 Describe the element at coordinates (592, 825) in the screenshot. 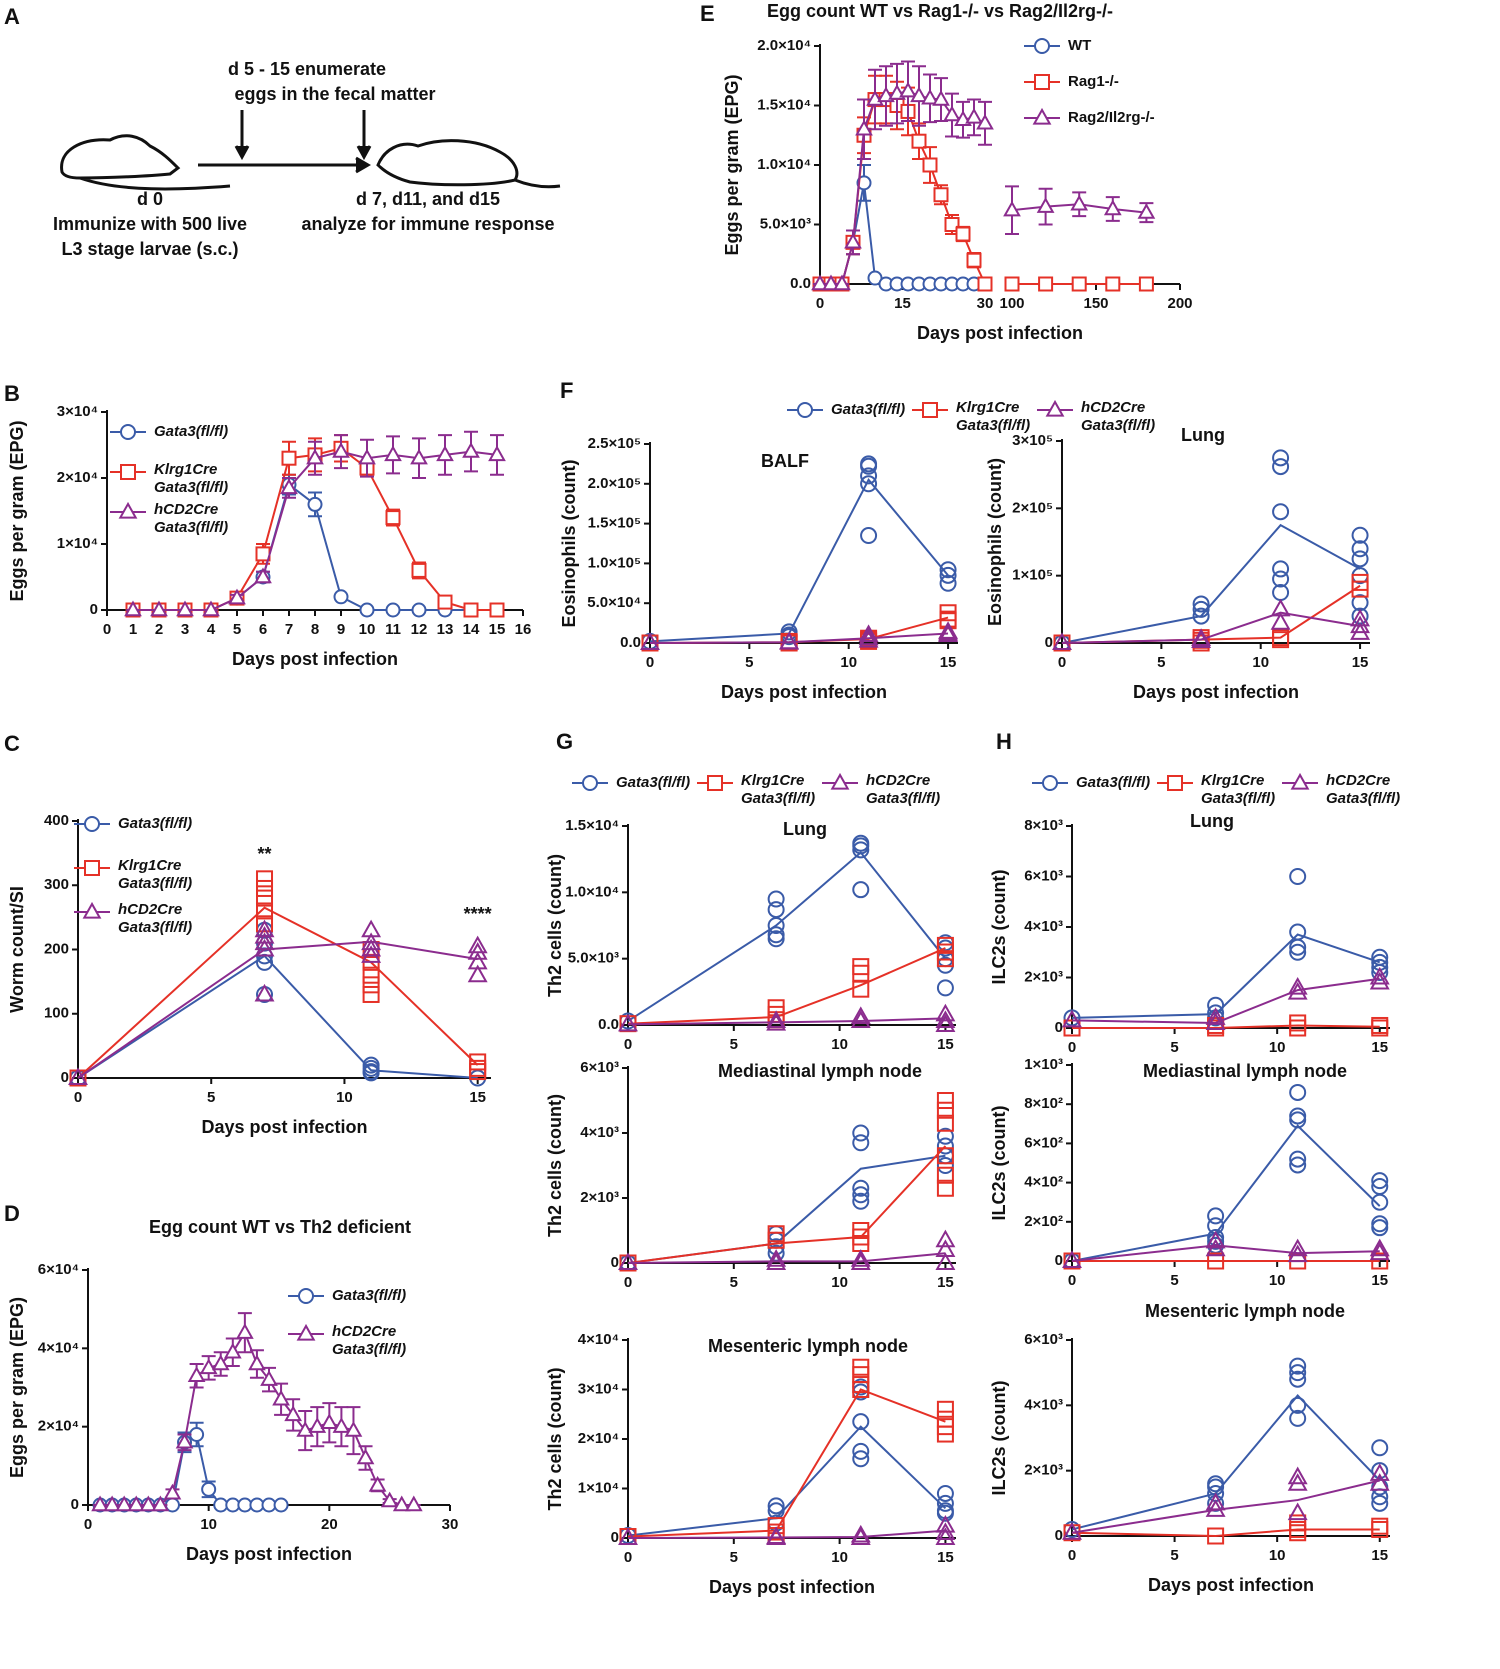

I see `y-tick-label: 1.5×10⁴` at that location.